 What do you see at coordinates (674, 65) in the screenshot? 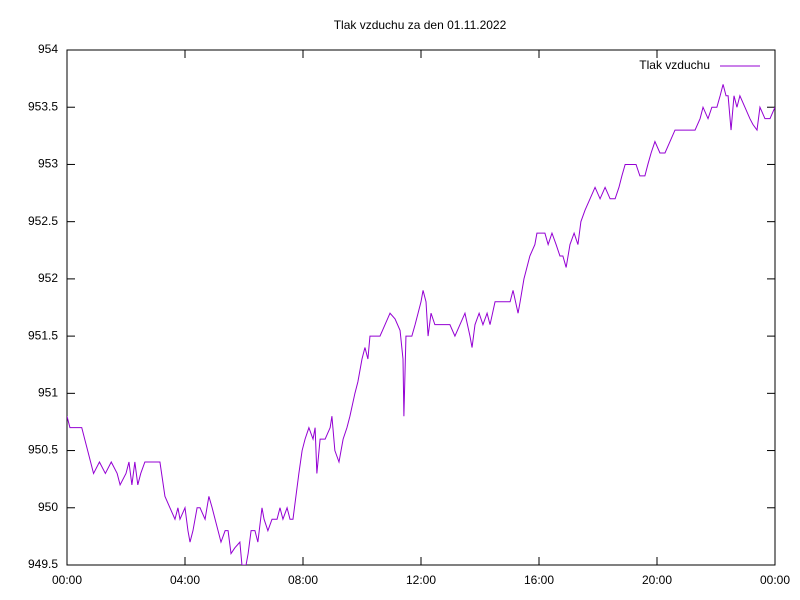
I see `legend-label: Tlak vzduchu` at bounding box center [674, 65].